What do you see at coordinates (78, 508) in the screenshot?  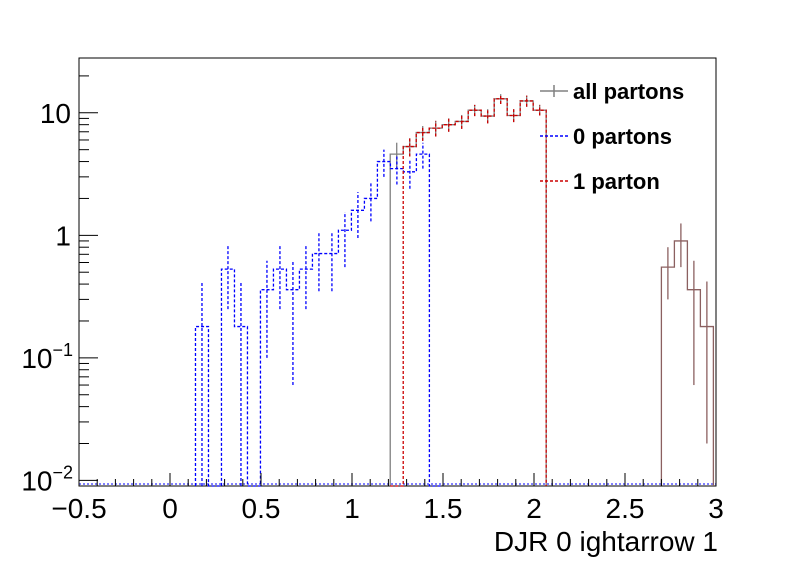 I see `x-tick-label: −0.5` at bounding box center [78, 508].